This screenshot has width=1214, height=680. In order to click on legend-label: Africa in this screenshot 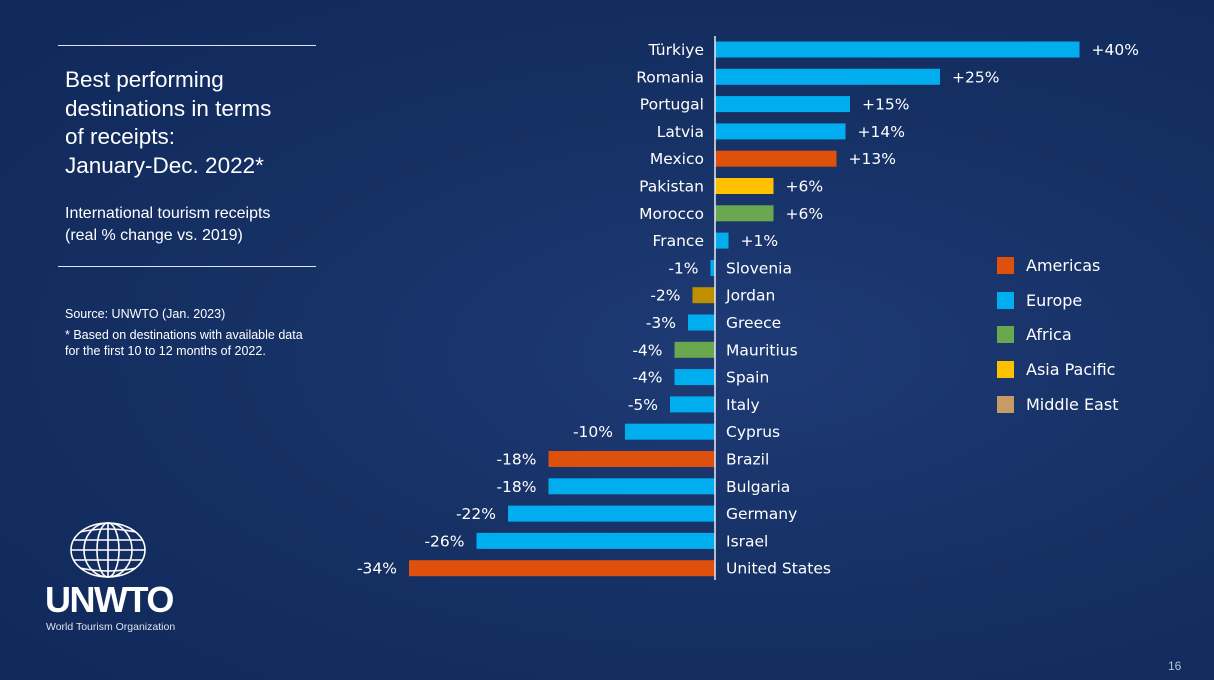, I will do `click(1049, 335)`.